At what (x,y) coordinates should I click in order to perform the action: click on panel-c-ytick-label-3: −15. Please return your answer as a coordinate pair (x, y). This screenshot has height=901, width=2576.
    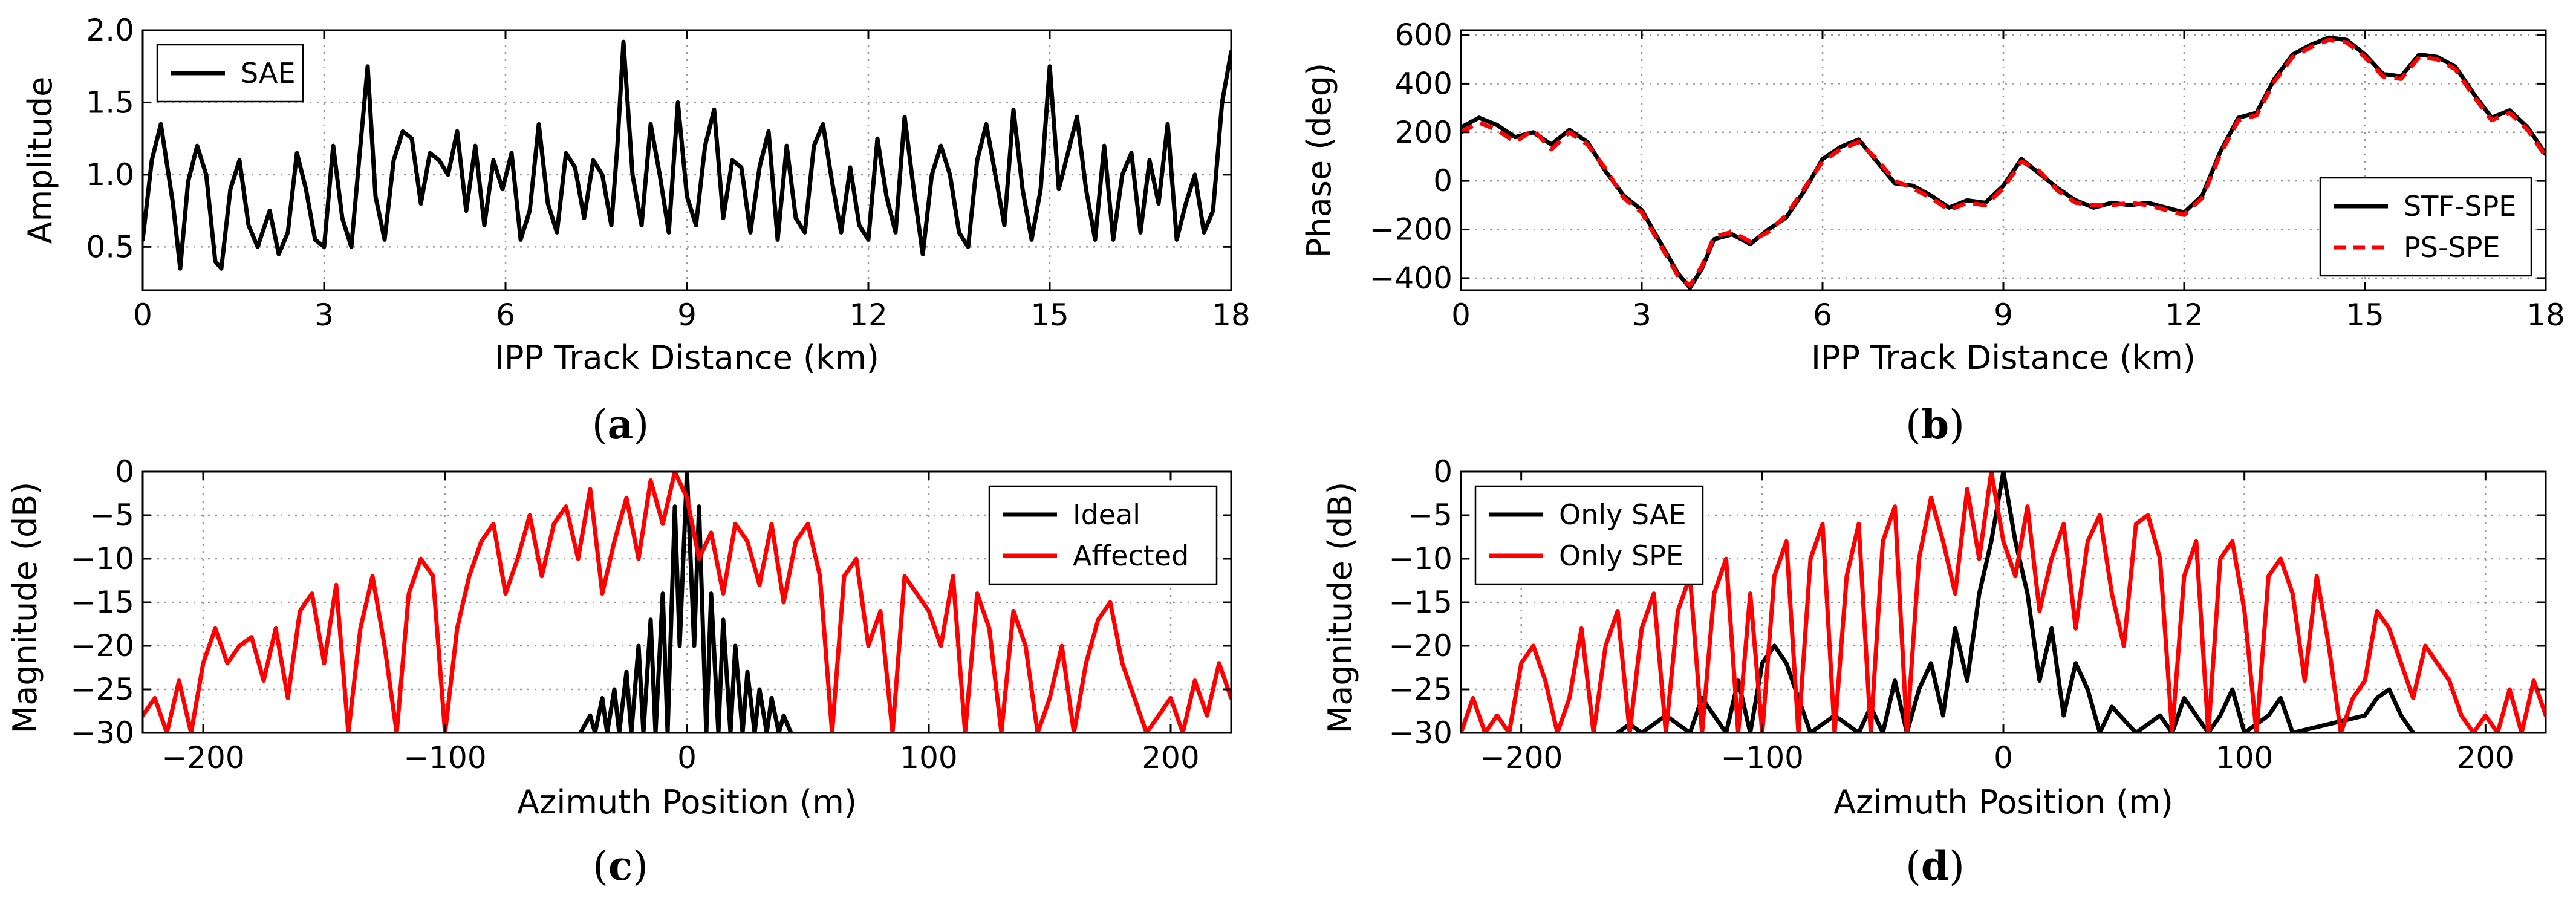
    Looking at the image, I should click on (102, 602).